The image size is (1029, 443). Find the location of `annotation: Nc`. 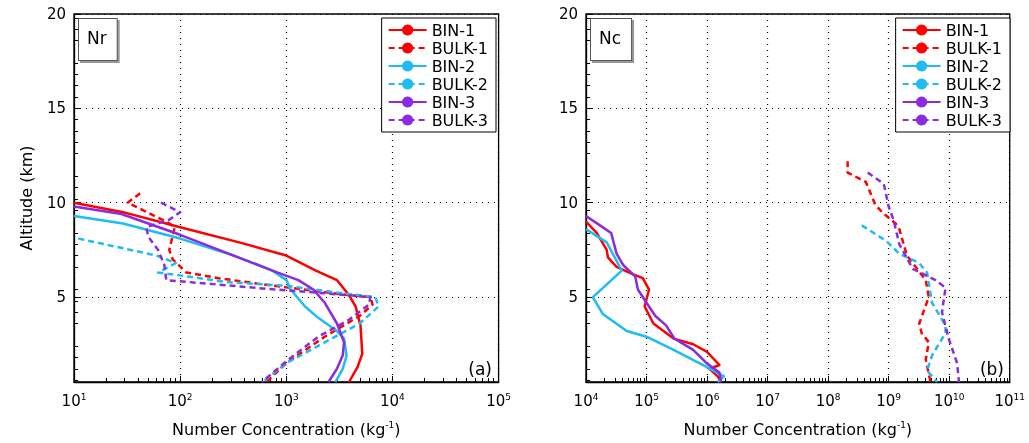

annotation: Nc is located at coordinates (610, 37).